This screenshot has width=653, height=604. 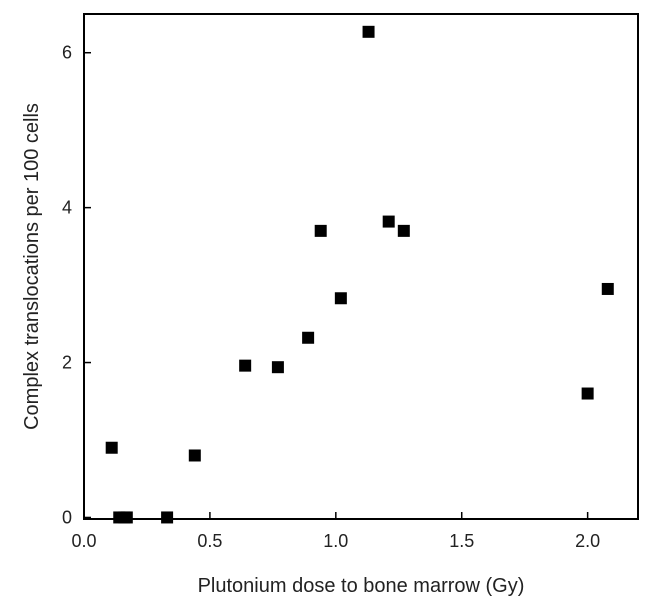 What do you see at coordinates (67, 53) in the screenshot?
I see `y-tick-label: 6` at bounding box center [67, 53].